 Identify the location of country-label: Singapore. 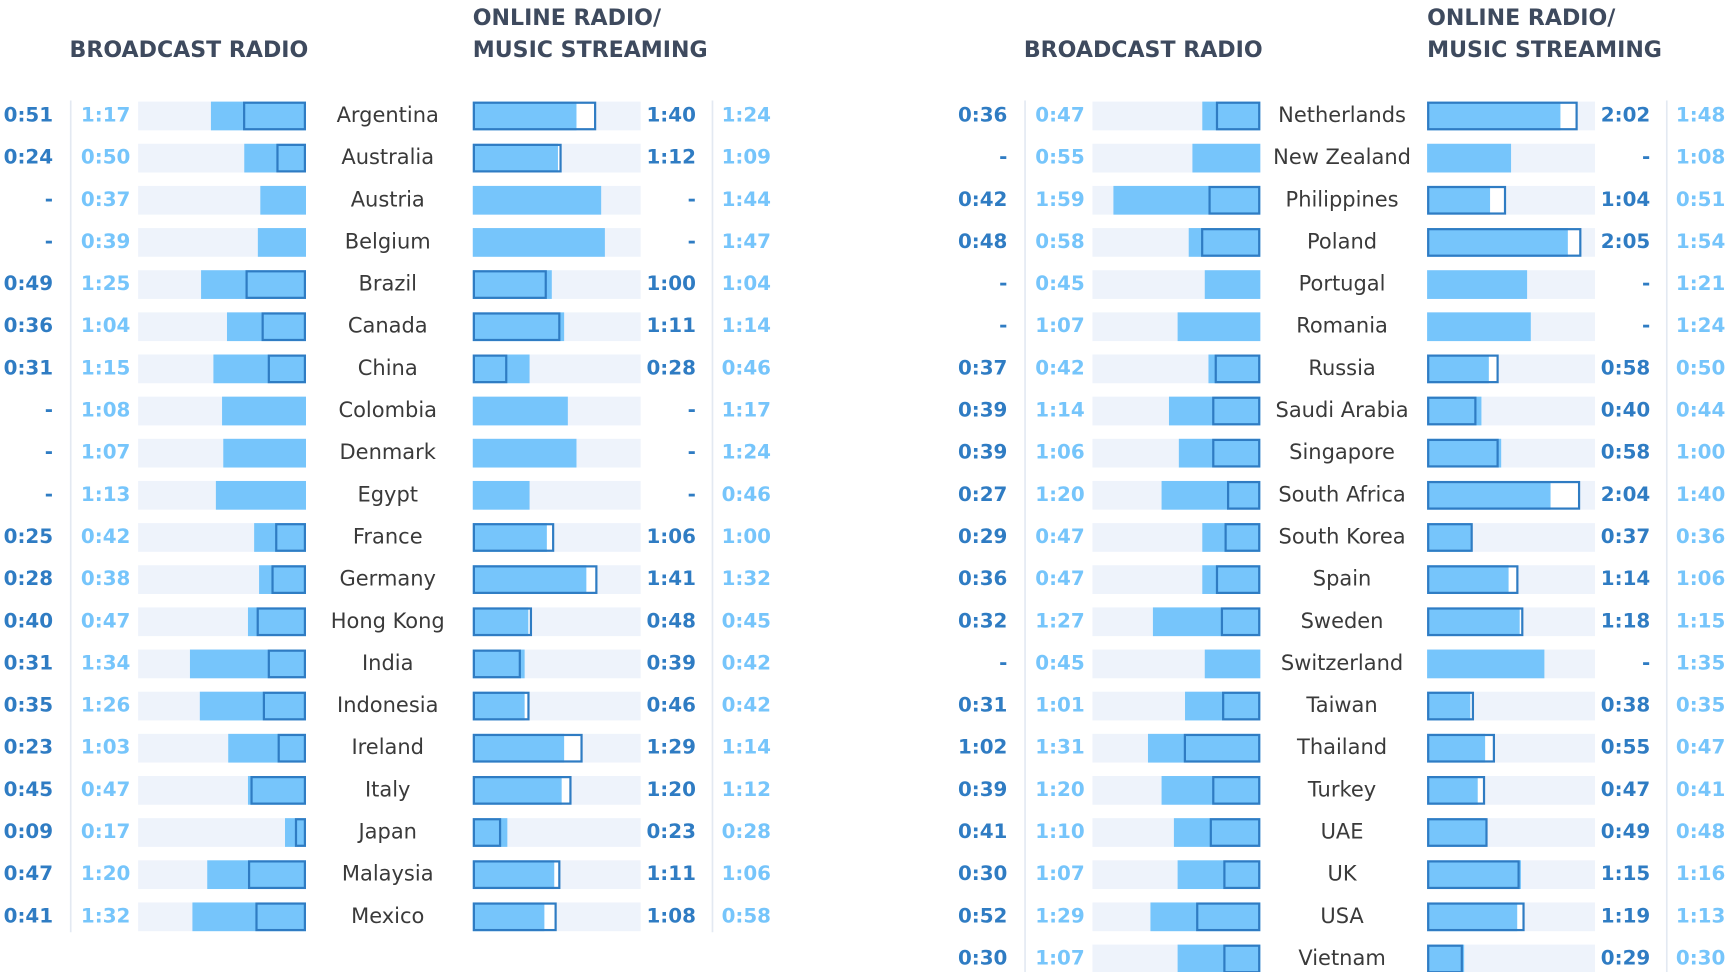
(1342, 452).